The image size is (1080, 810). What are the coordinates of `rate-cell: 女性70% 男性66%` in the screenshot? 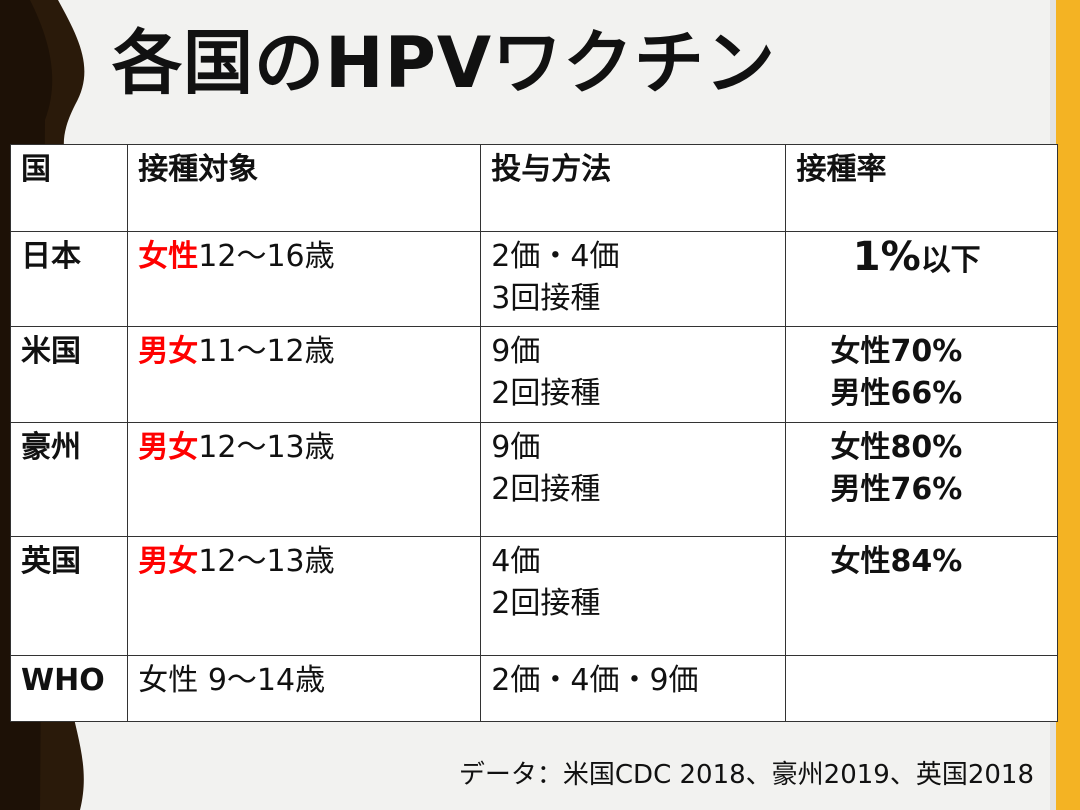 It's located at (921, 374).